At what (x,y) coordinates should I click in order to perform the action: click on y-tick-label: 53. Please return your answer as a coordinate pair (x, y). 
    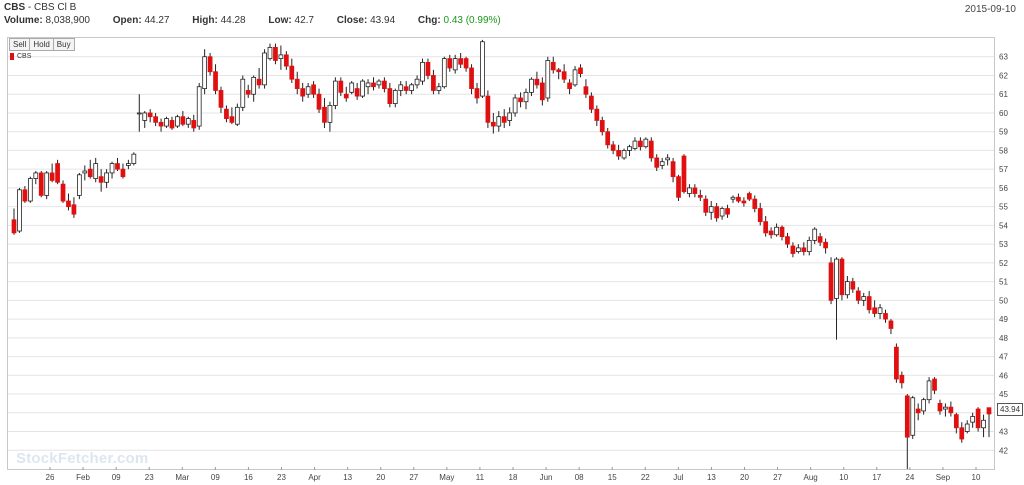
    Looking at the image, I should click on (1003, 244).